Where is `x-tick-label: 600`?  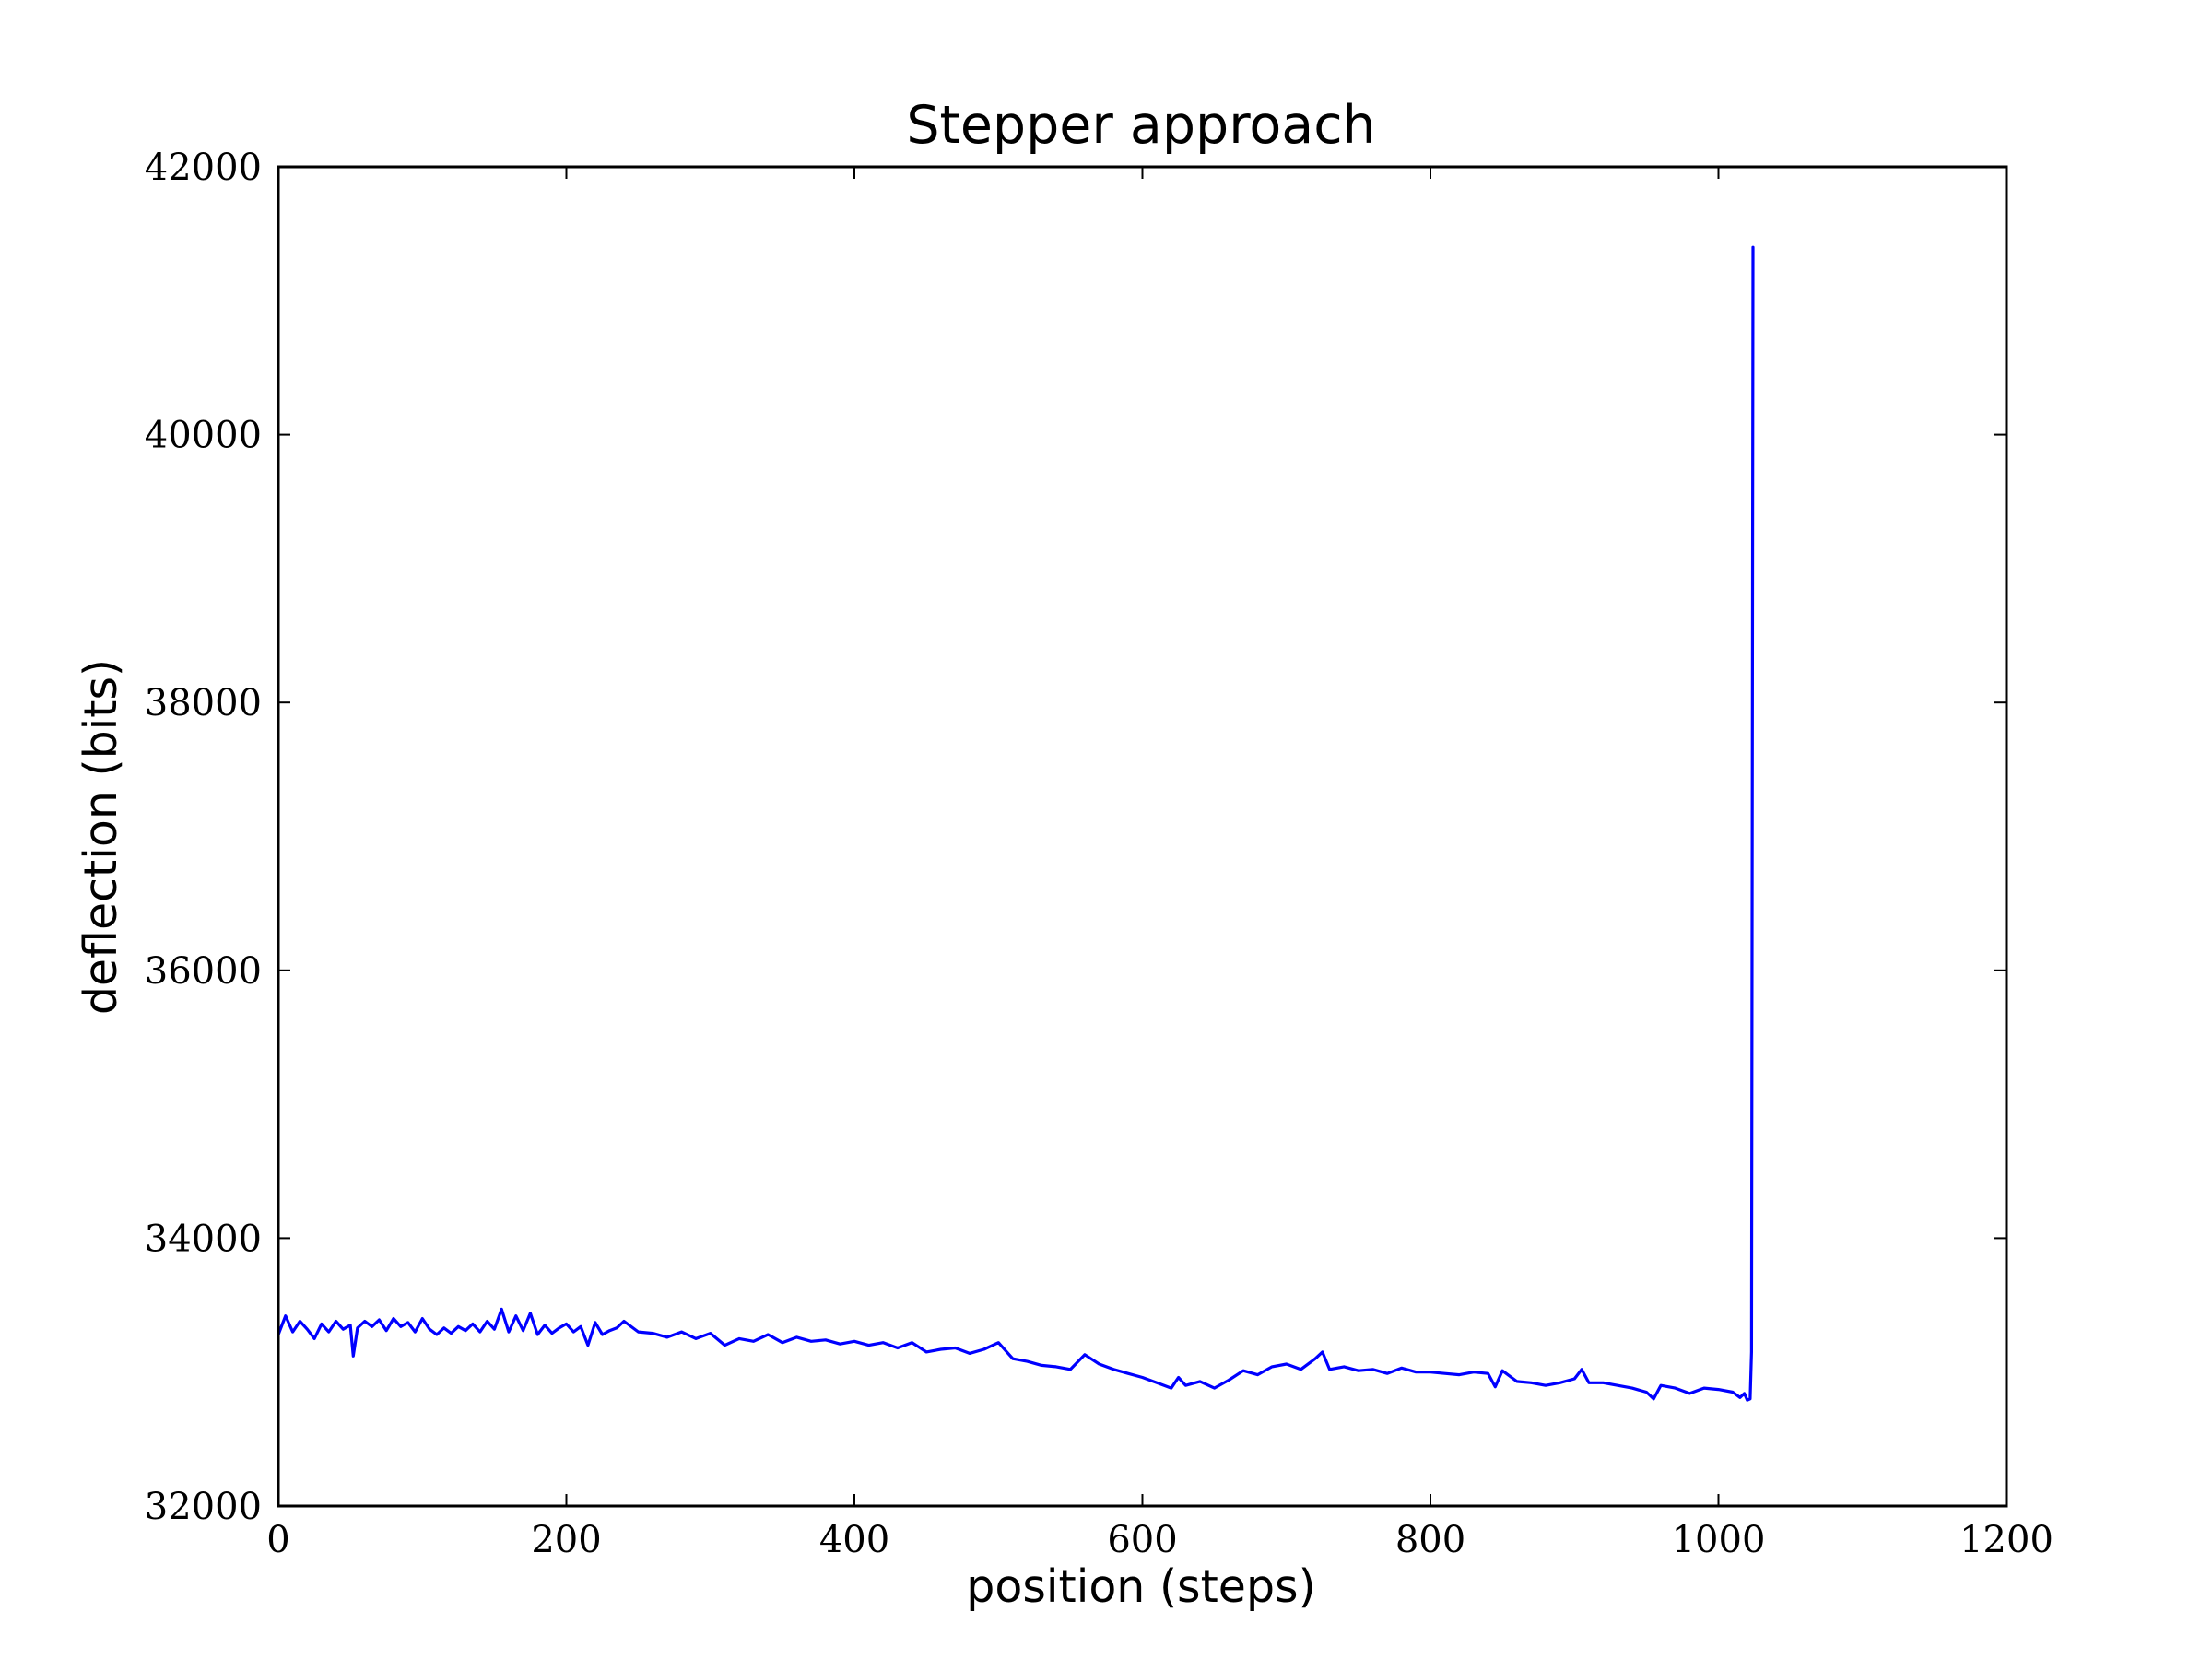 x-tick-label: 600 is located at coordinates (1142, 1540).